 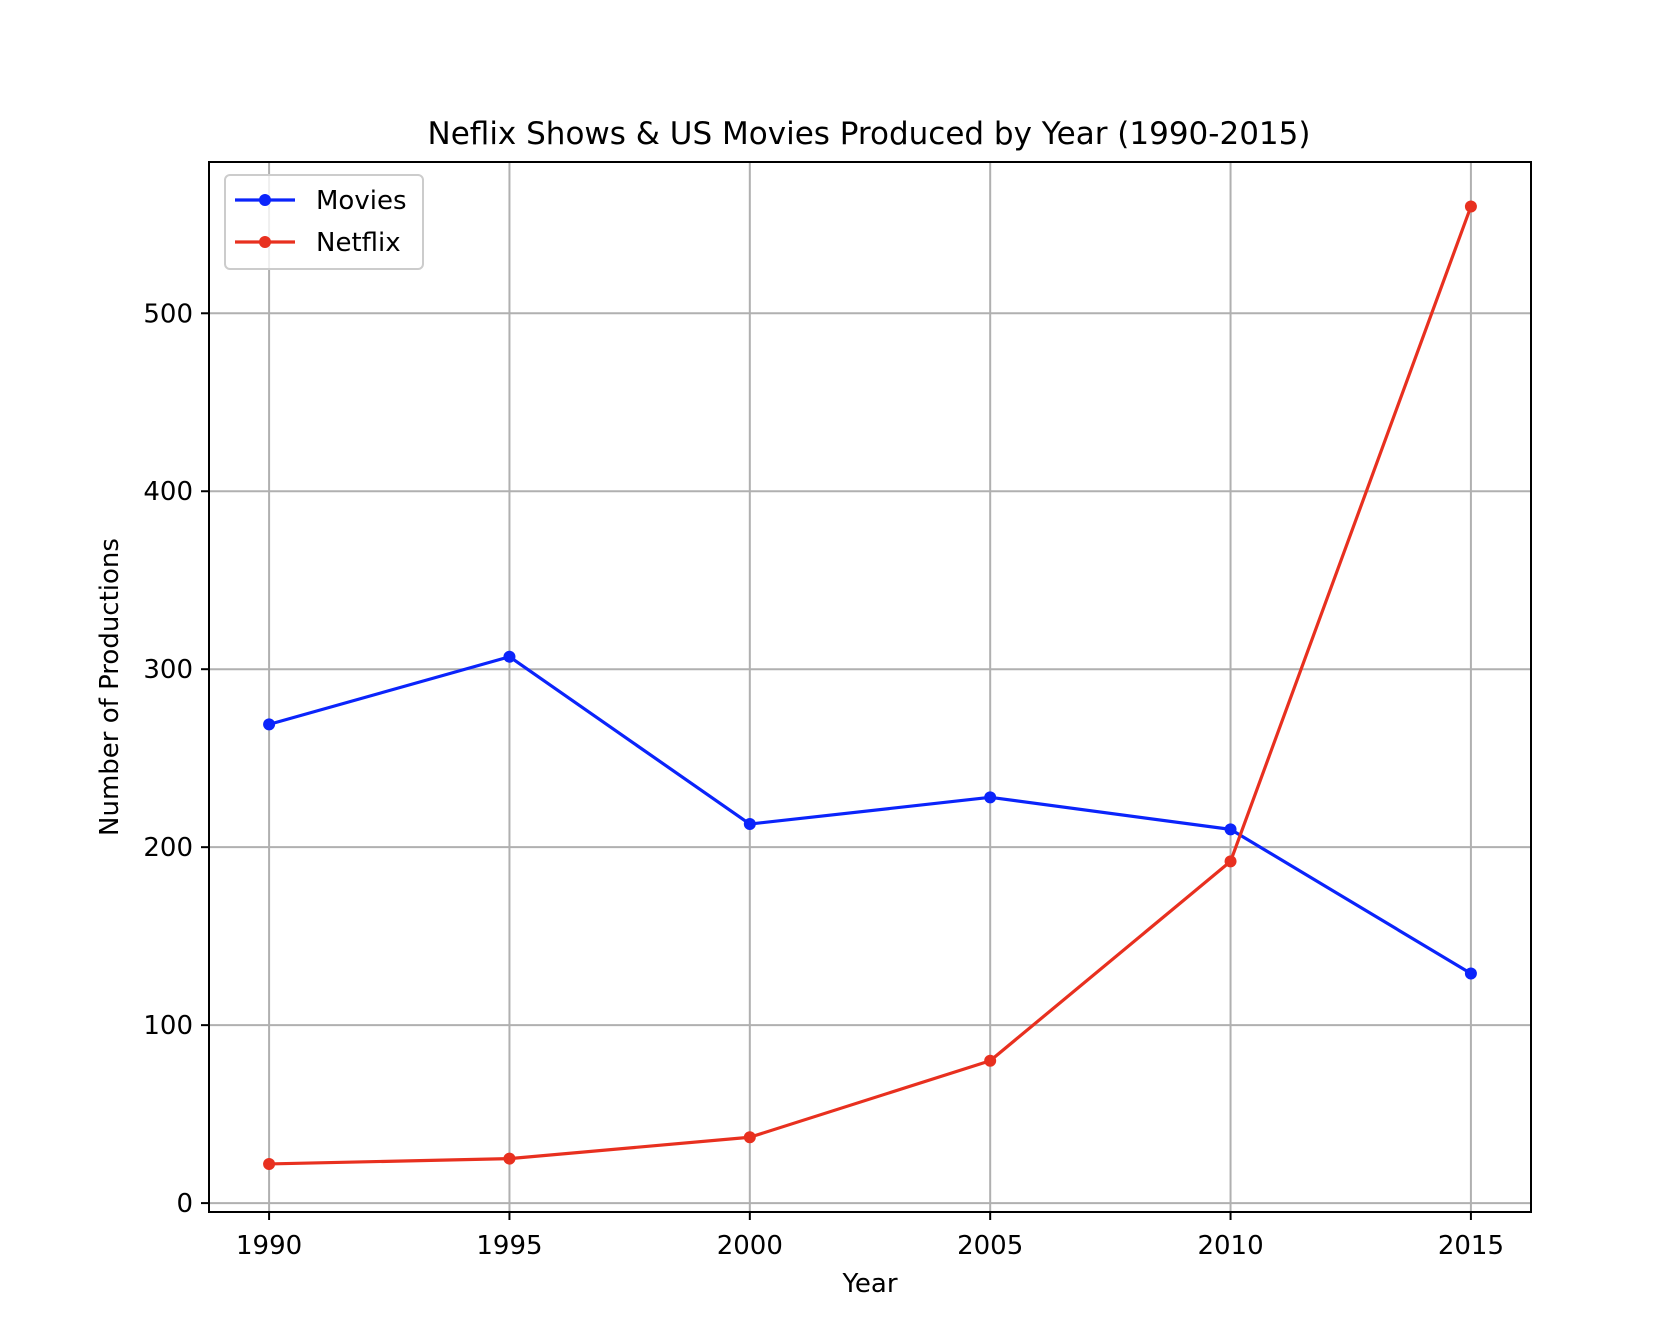 I want to click on legend: Movies Netflix, so click(x=324, y=222).